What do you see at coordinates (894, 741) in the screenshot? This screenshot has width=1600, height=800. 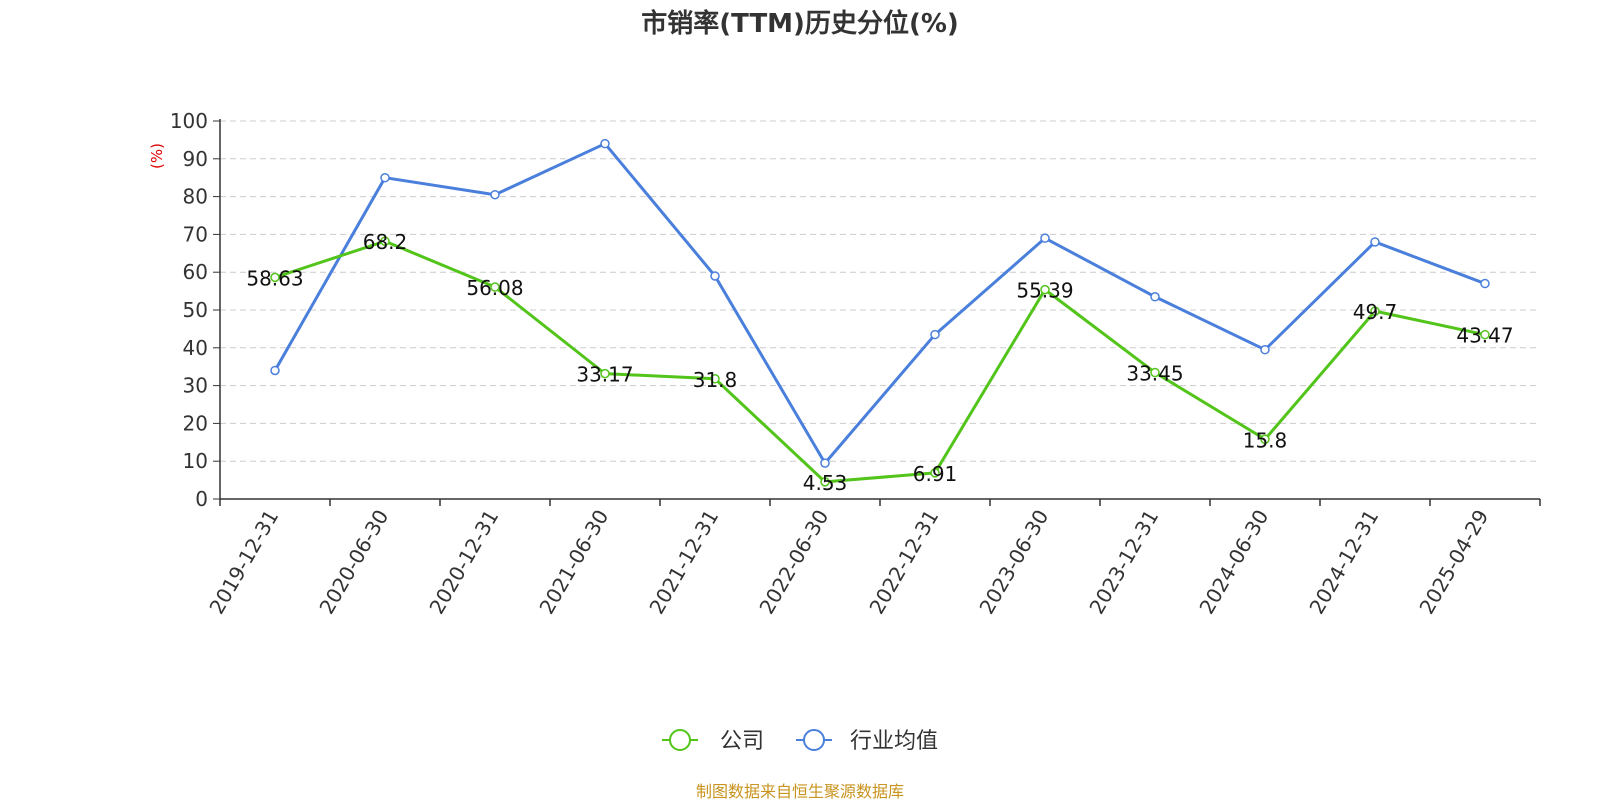 I see `legend-industry-label: 行业均值` at bounding box center [894, 741].